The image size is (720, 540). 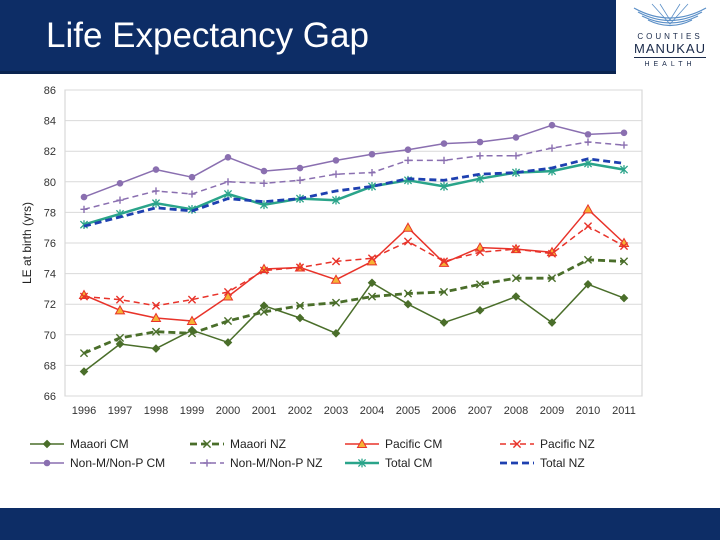 What do you see at coordinates (50, 275) in the screenshot?
I see `y-tick-label: 74` at bounding box center [50, 275].